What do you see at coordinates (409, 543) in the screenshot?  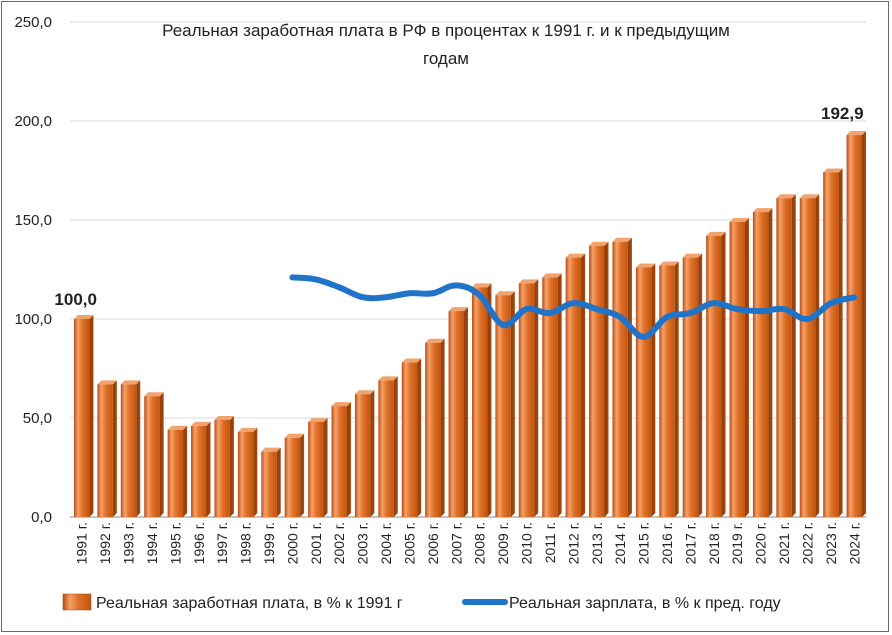 I see `x-tick-label: 2005 г.` at bounding box center [409, 543].